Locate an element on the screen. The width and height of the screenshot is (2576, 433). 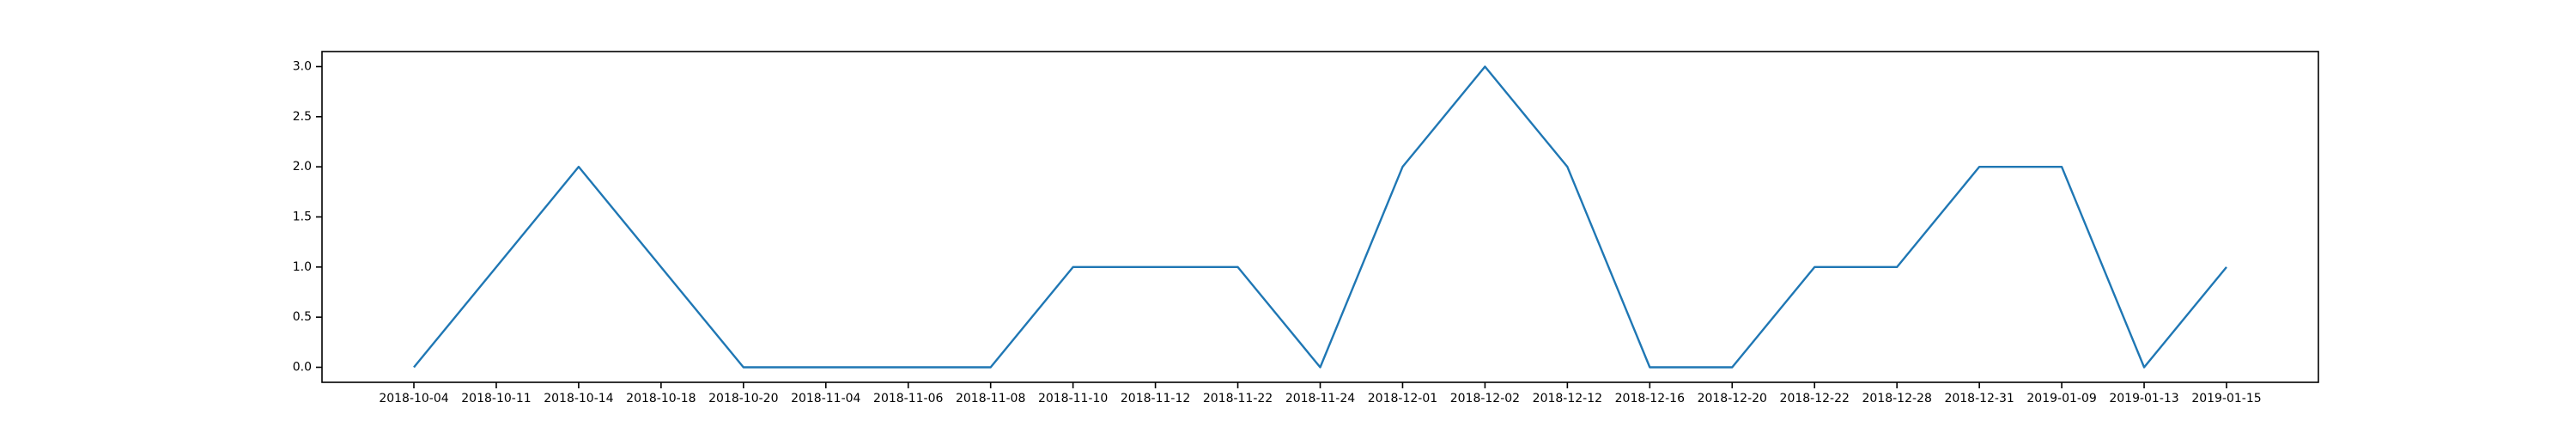
x-tick-label: 2018-11-24 is located at coordinates (1320, 399).